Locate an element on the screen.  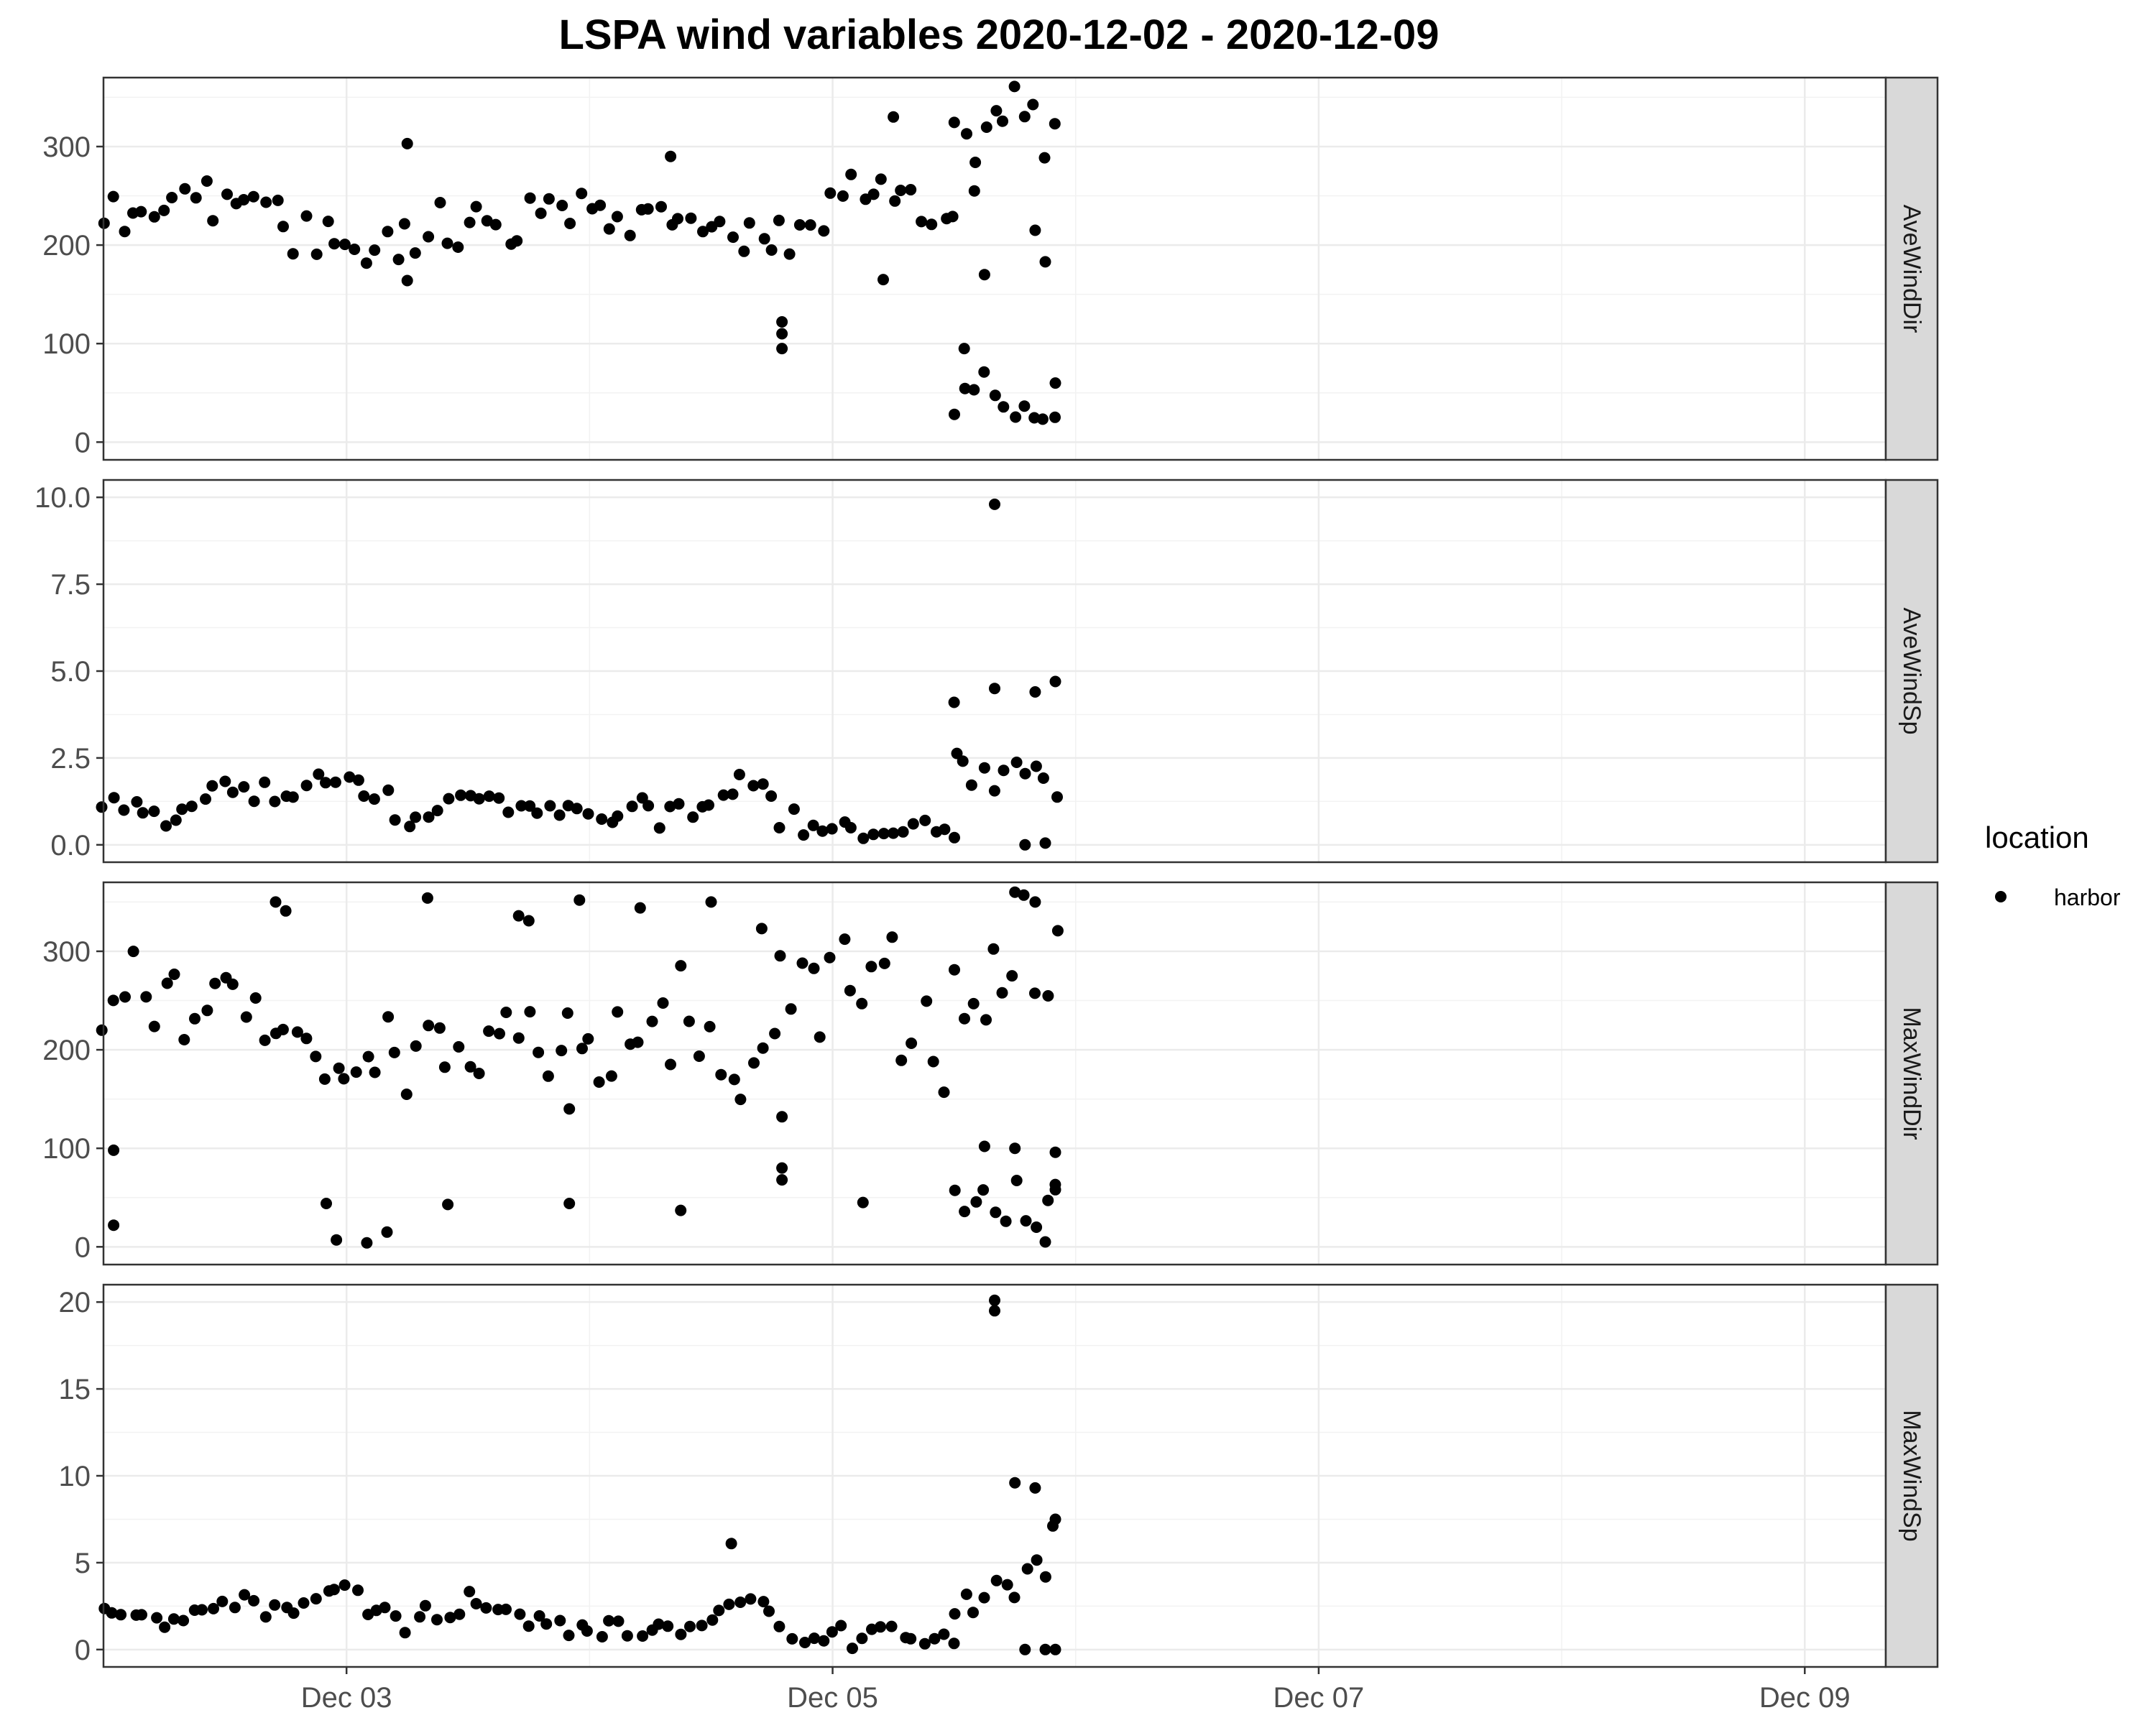
facet-strip is located at coordinates (1911, 1475).